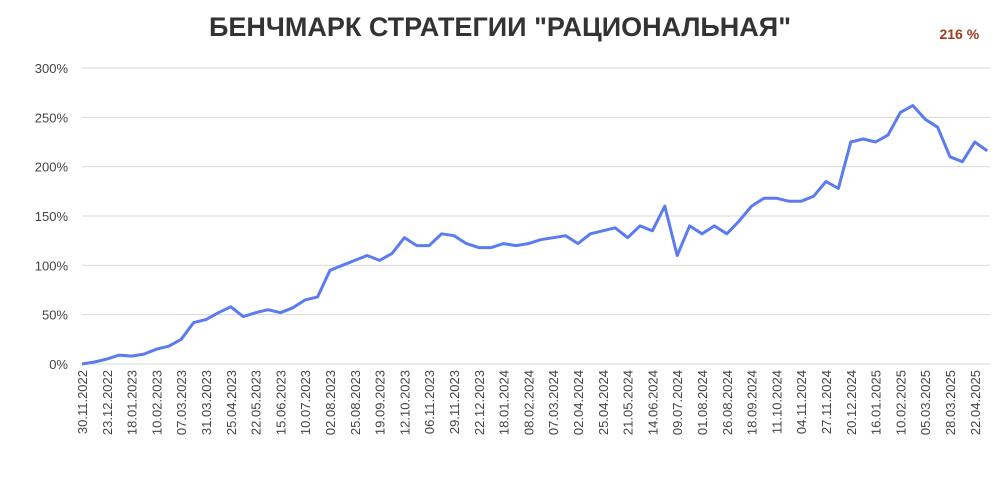 This screenshot has width=1000, height=479. I want to click on x-tick-label: 12.10.2023, so click(404, 402).